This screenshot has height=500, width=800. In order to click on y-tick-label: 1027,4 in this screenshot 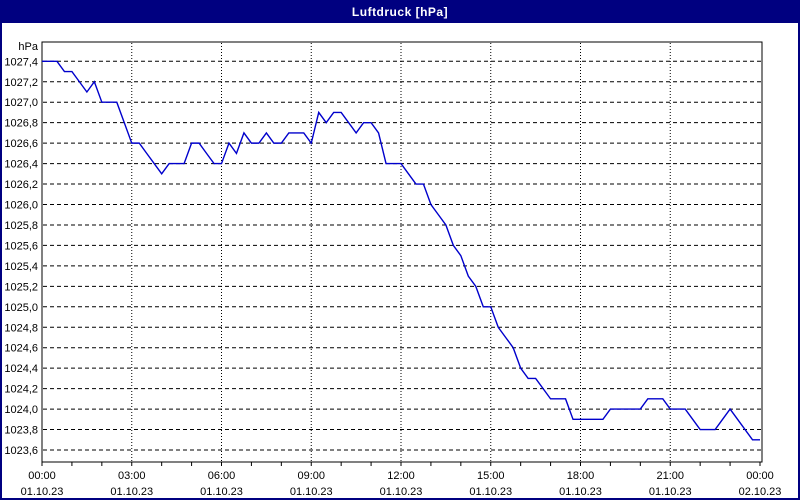, I will do `click(21, 62)`.